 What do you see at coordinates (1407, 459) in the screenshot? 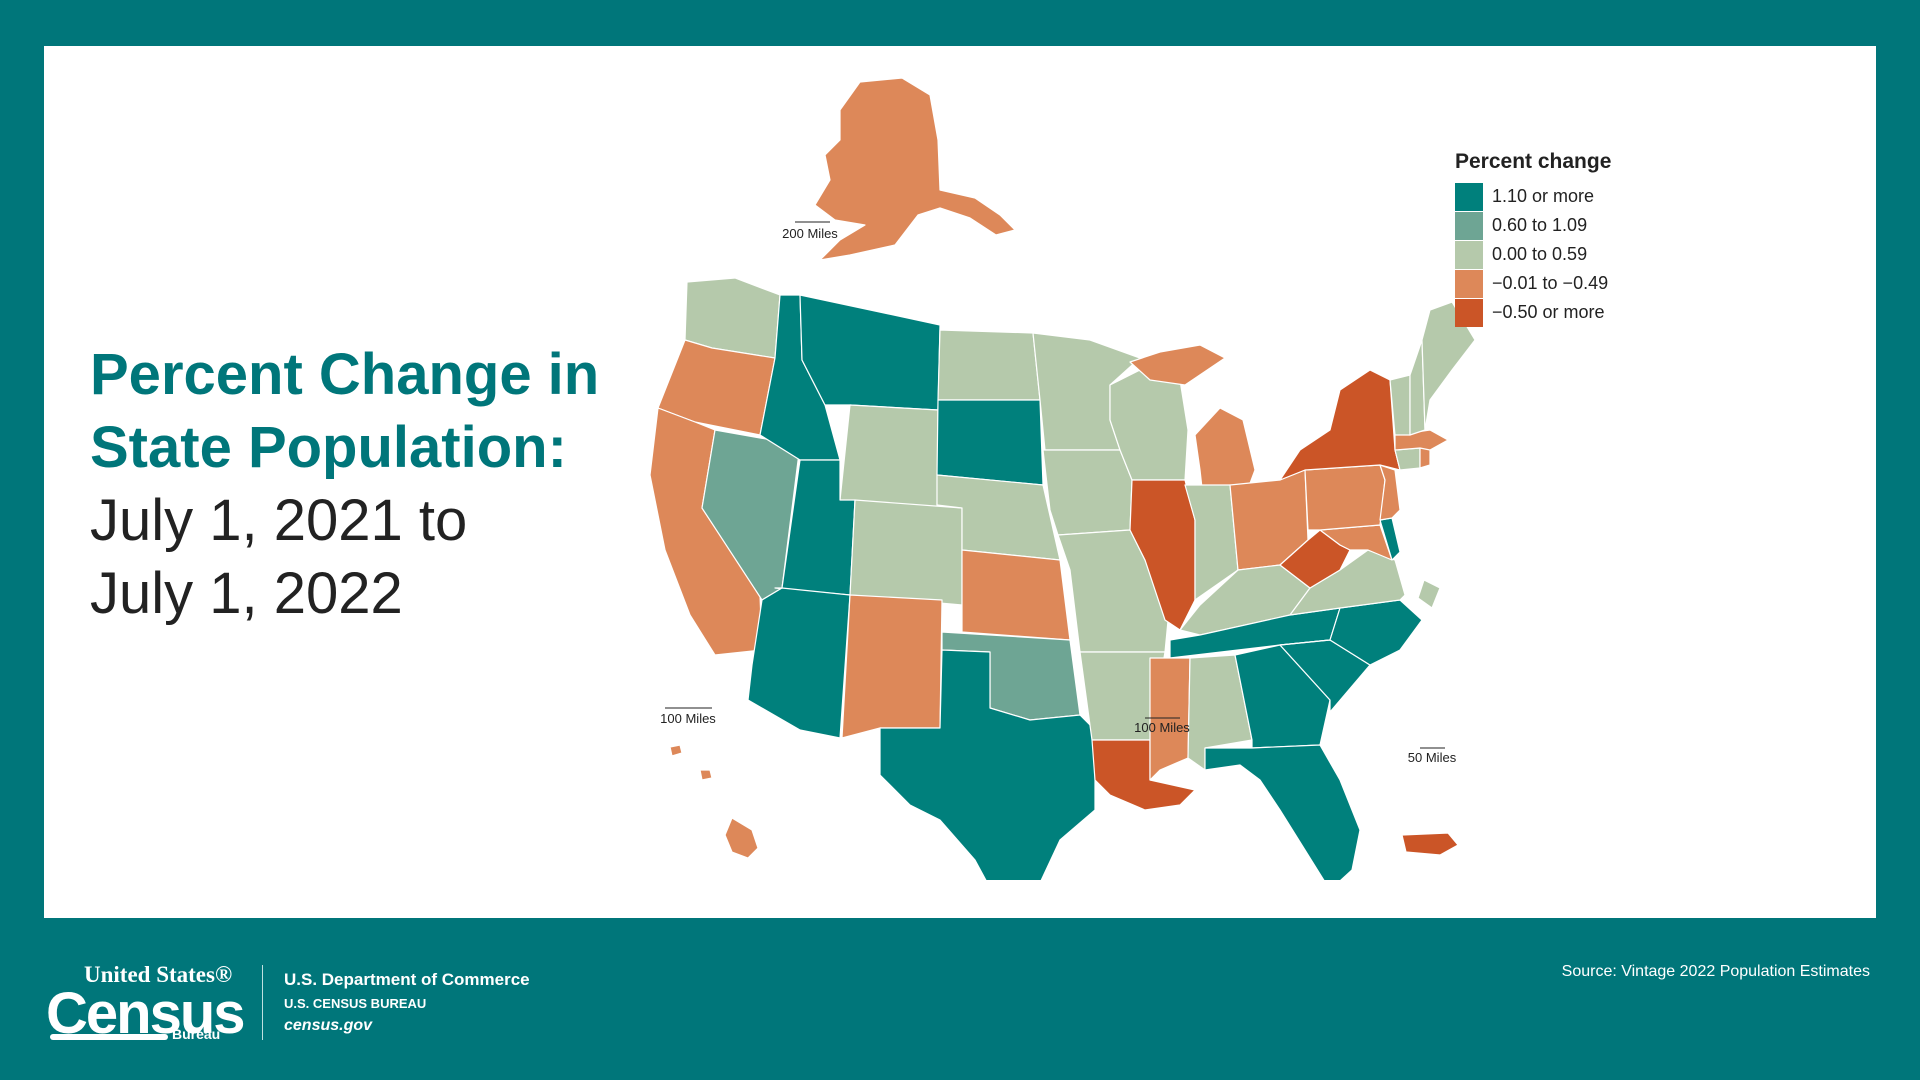
I see `state-CT` at bounding box center [1407, 459].